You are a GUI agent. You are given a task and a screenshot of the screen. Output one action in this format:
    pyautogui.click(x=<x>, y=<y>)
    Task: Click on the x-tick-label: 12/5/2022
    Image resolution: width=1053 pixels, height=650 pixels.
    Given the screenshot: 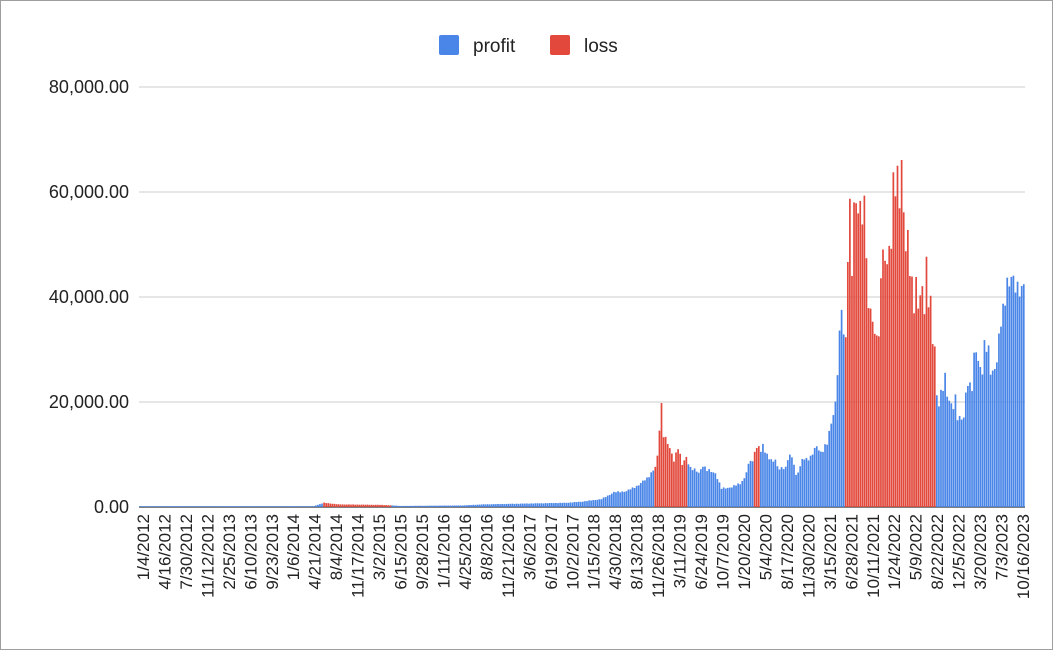 What is the action you would take?
    pyautogui.click(x=959, y=552)
    